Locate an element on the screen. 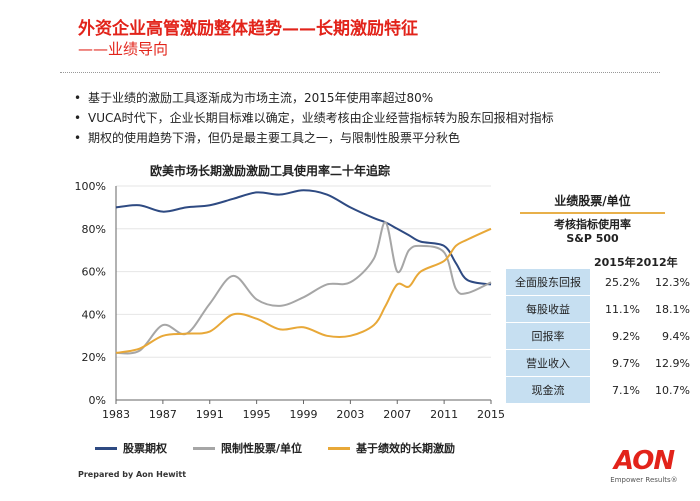 The height and width of the screenshot is (501, 700). series-line-restricted-stock is located at coordinates (303, 288).